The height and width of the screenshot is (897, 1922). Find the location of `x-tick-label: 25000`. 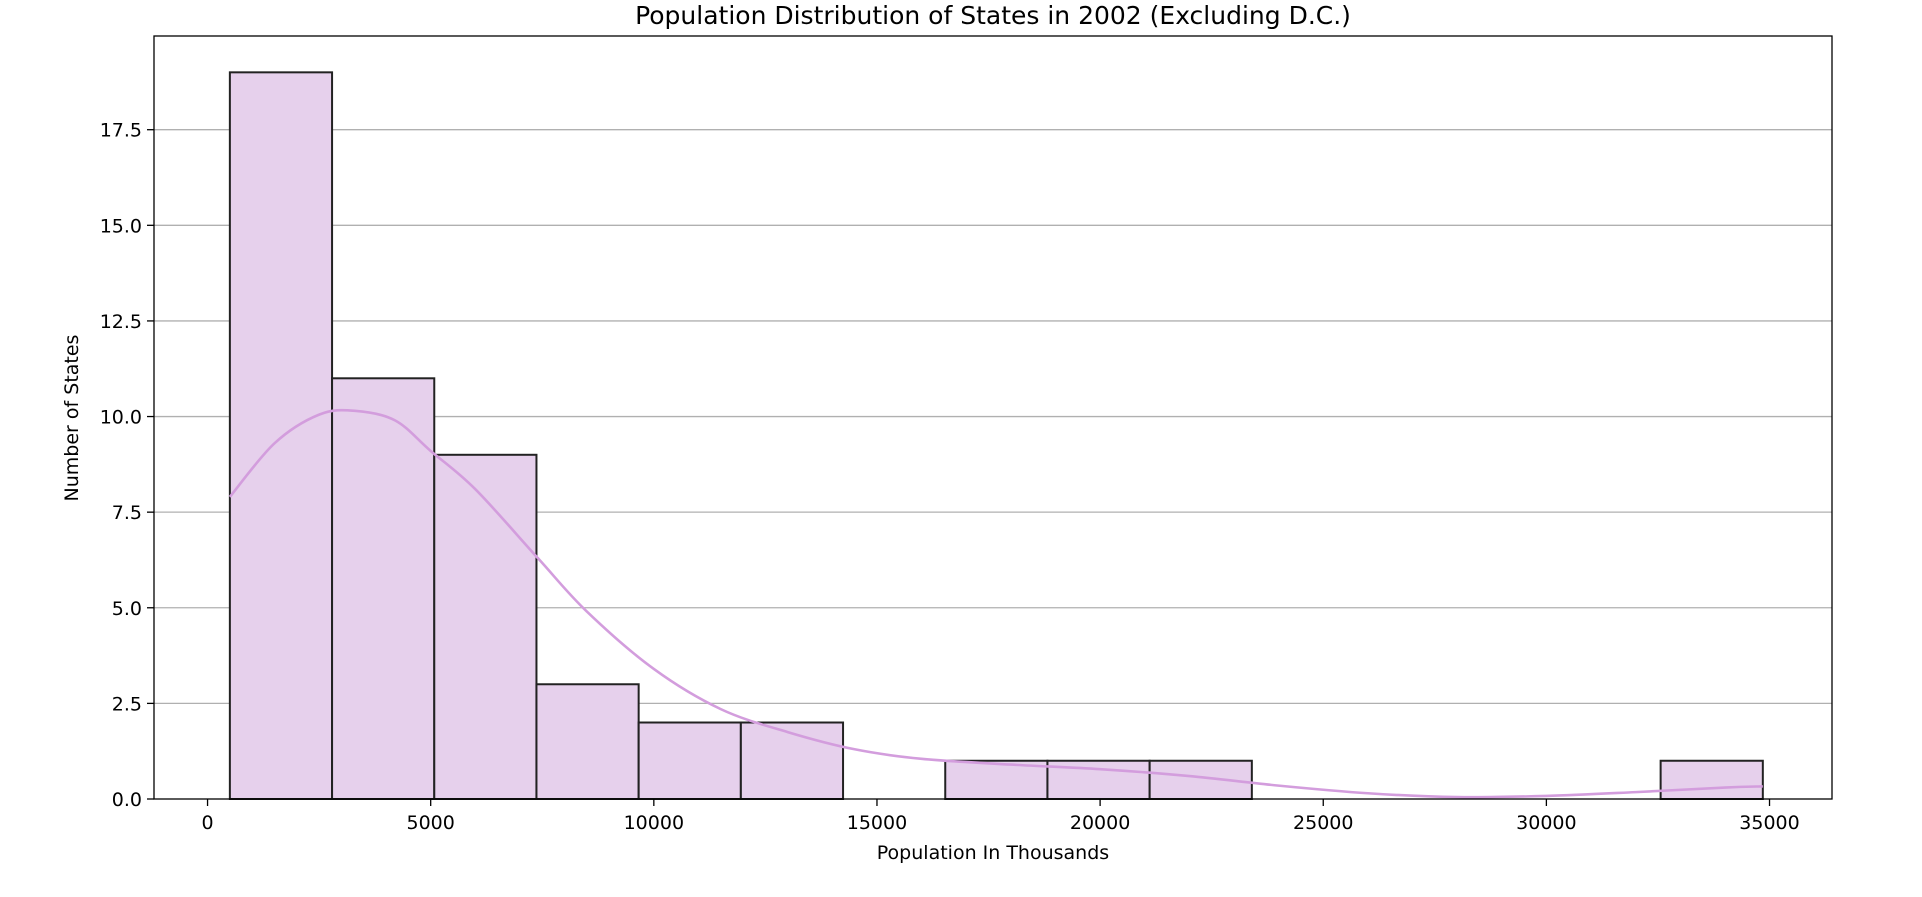

x-tick-label: 25000 is located at coordinates (1323, 823).